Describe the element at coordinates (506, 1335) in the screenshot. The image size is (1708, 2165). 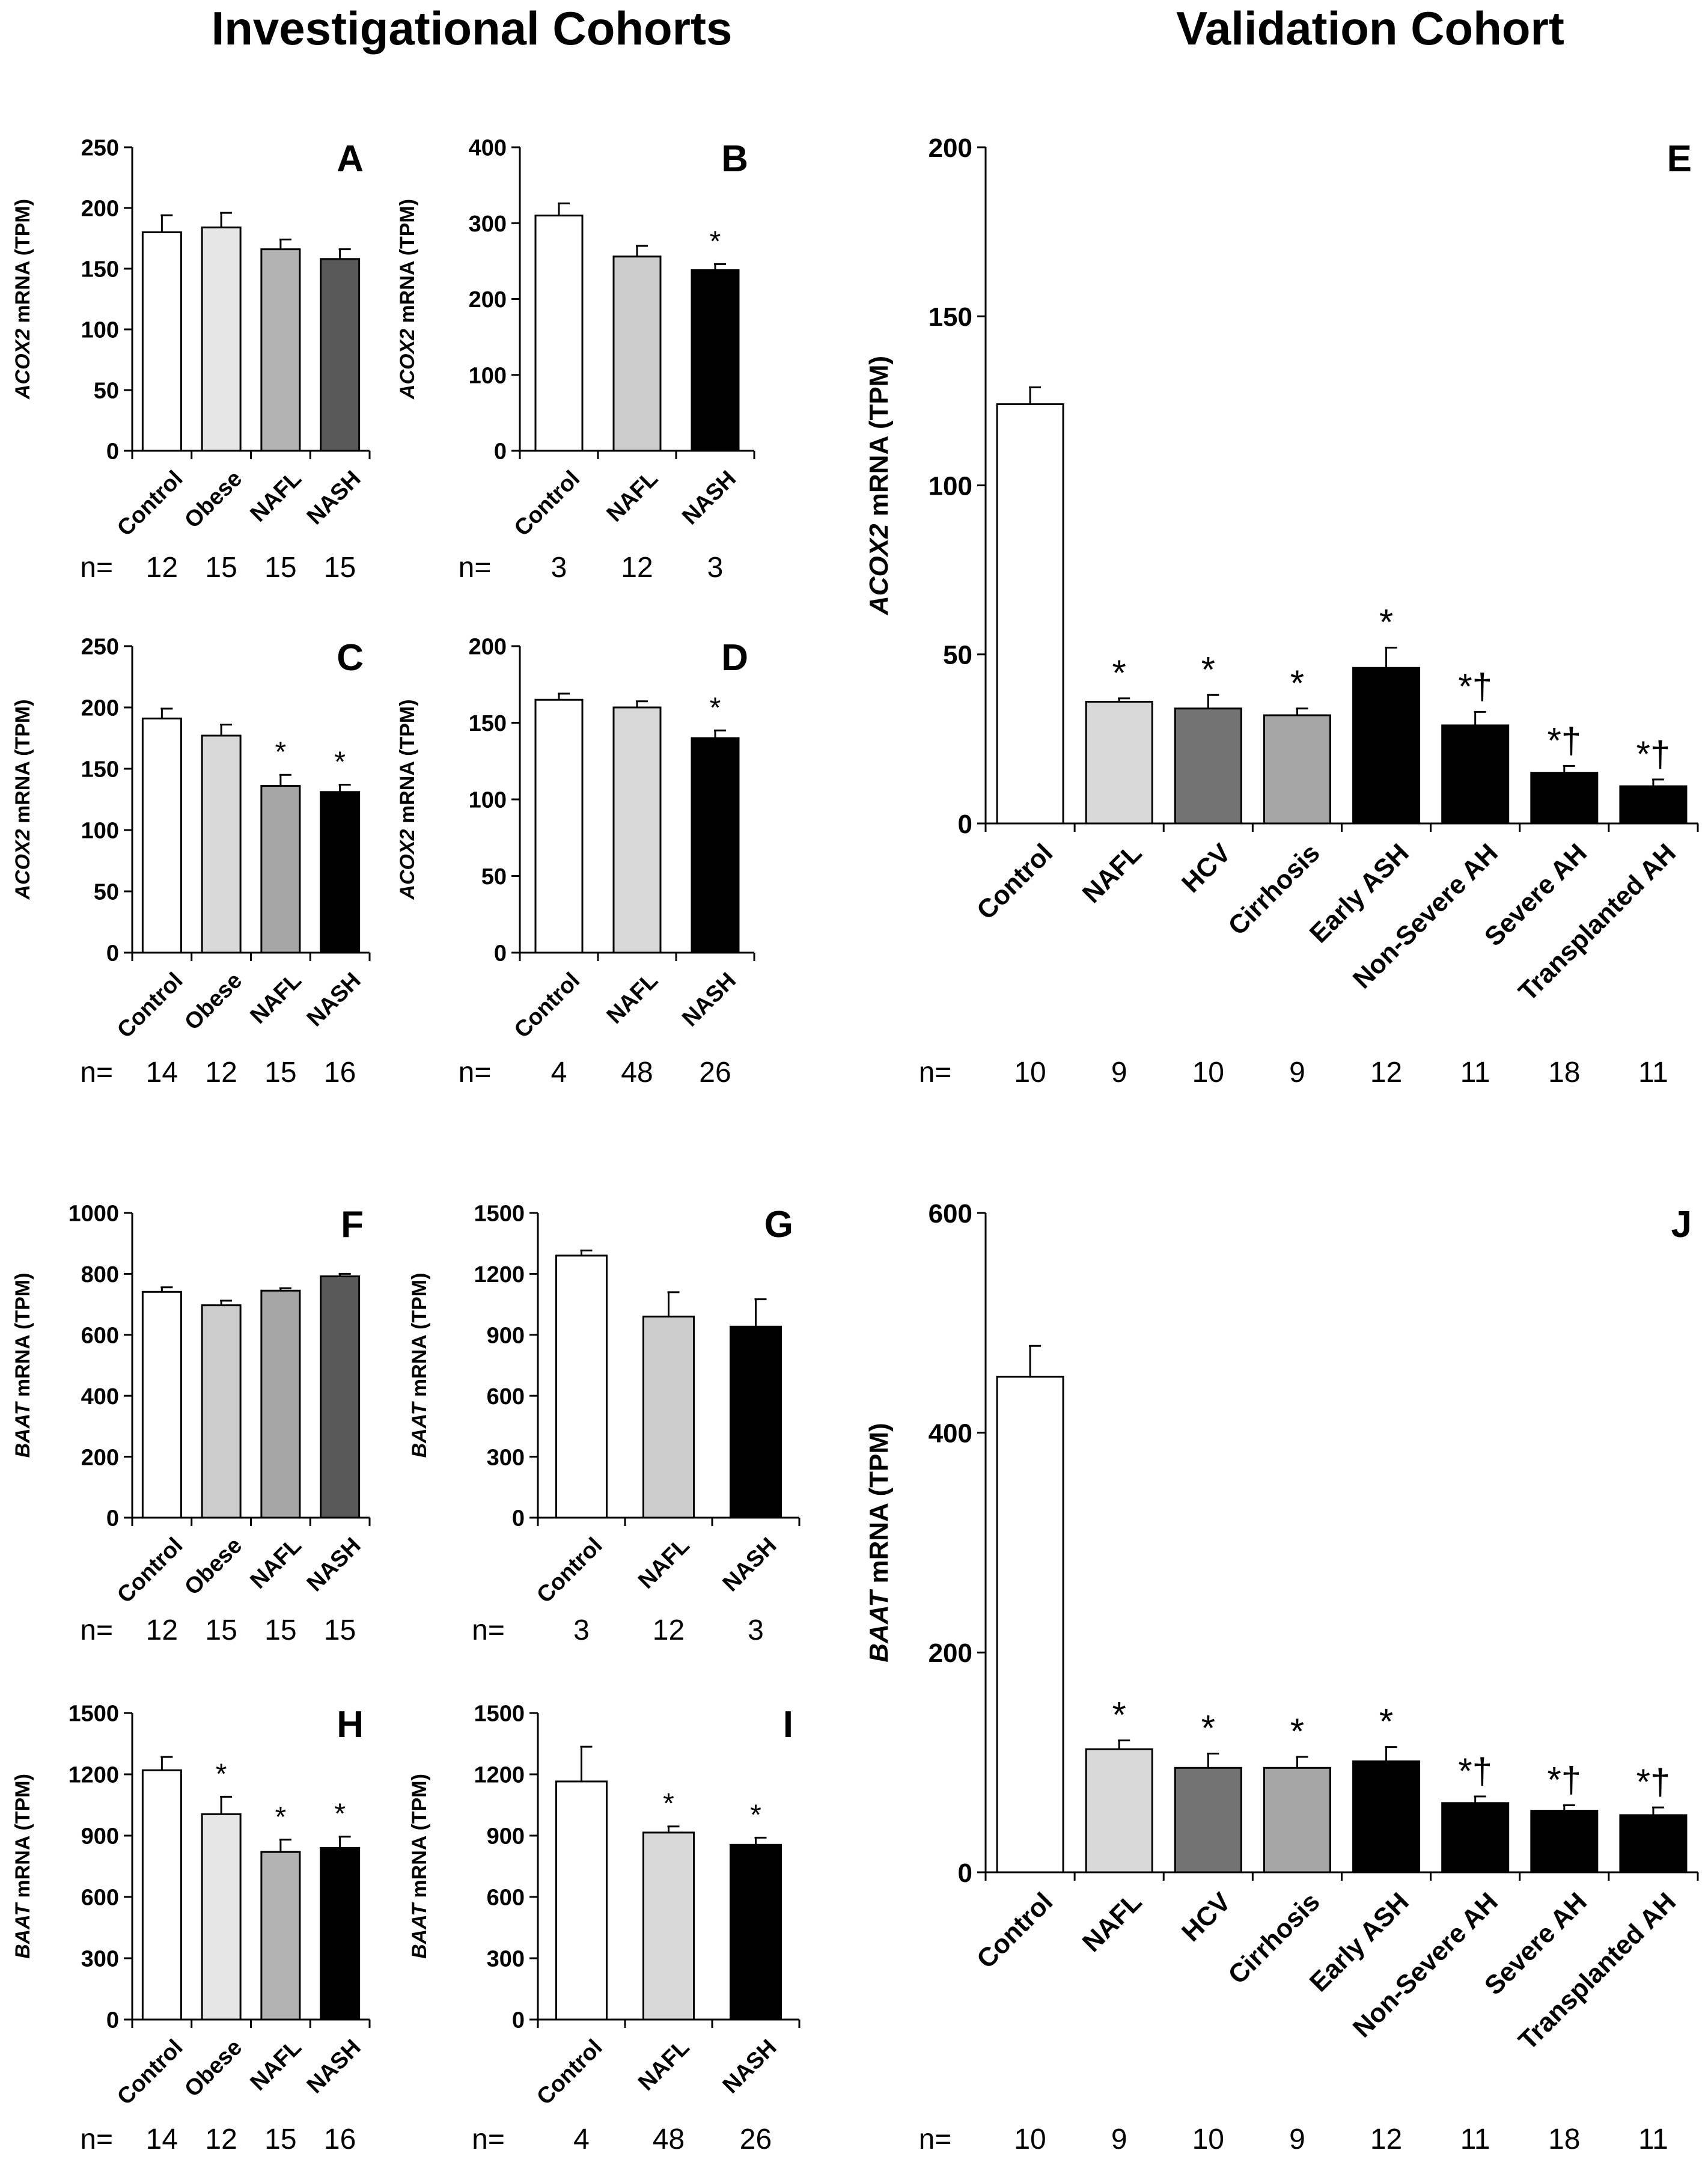
I see `chart-g-y-tick-label: 900` at that location.